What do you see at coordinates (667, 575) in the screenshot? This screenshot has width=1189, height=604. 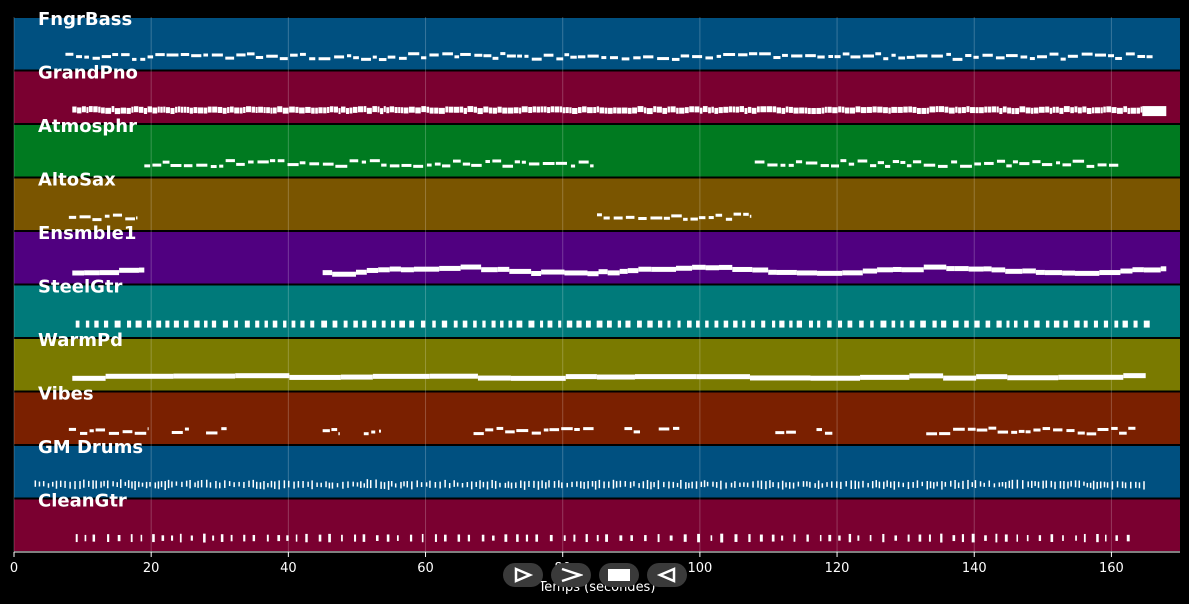 I see `rewind-button` at bounding box center [667, 575].